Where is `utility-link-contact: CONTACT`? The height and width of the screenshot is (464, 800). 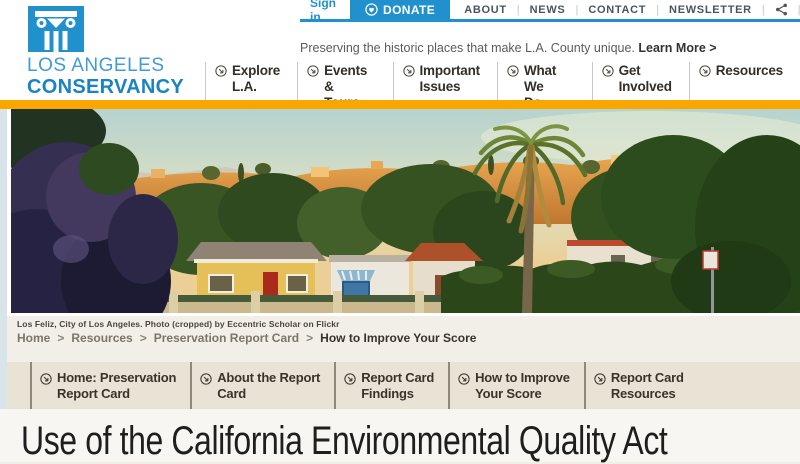
utility-link-contact: CONTACT is located at coordinates (617, 9).